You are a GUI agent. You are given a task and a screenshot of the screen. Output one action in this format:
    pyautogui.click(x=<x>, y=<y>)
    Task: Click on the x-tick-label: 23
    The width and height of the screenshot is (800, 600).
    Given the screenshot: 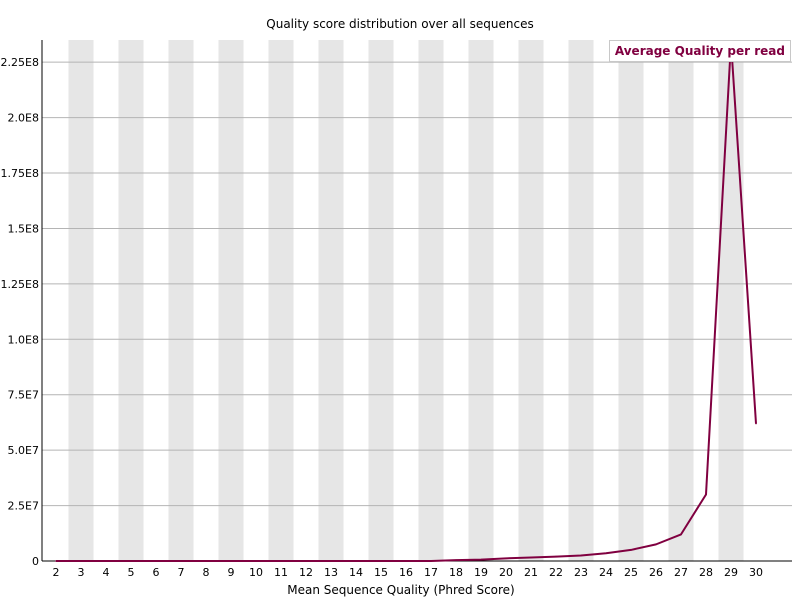 What is the action you would take?
    pyautogui.click(x=581, y=572)
    